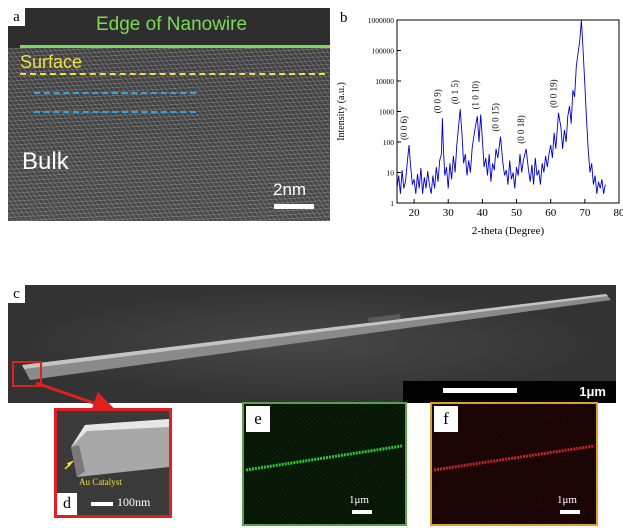 This screenshot has width=623, height=528. I want to click on panel-e-scale-text: 1μm, so click(359, 500).